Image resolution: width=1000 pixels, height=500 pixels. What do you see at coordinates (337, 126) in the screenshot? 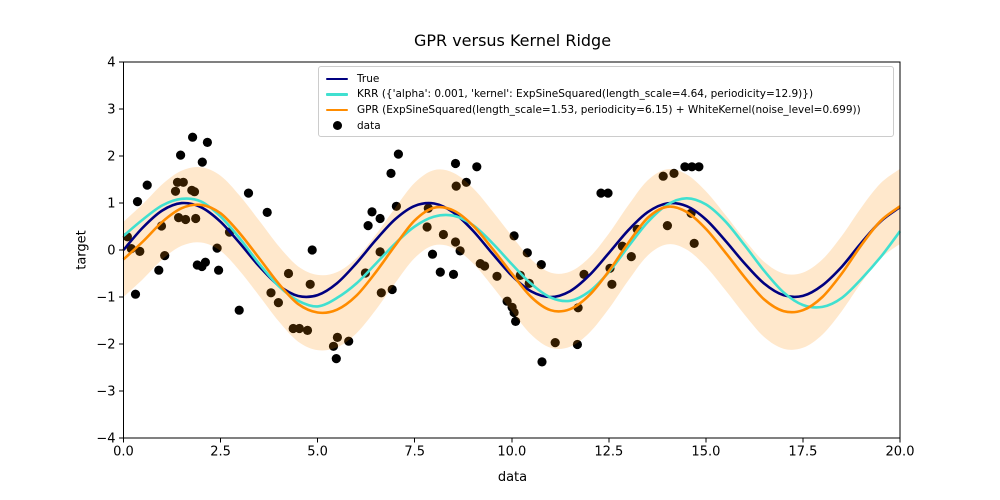
I see `legend-dot-marker` at bounding box center [337, 126].